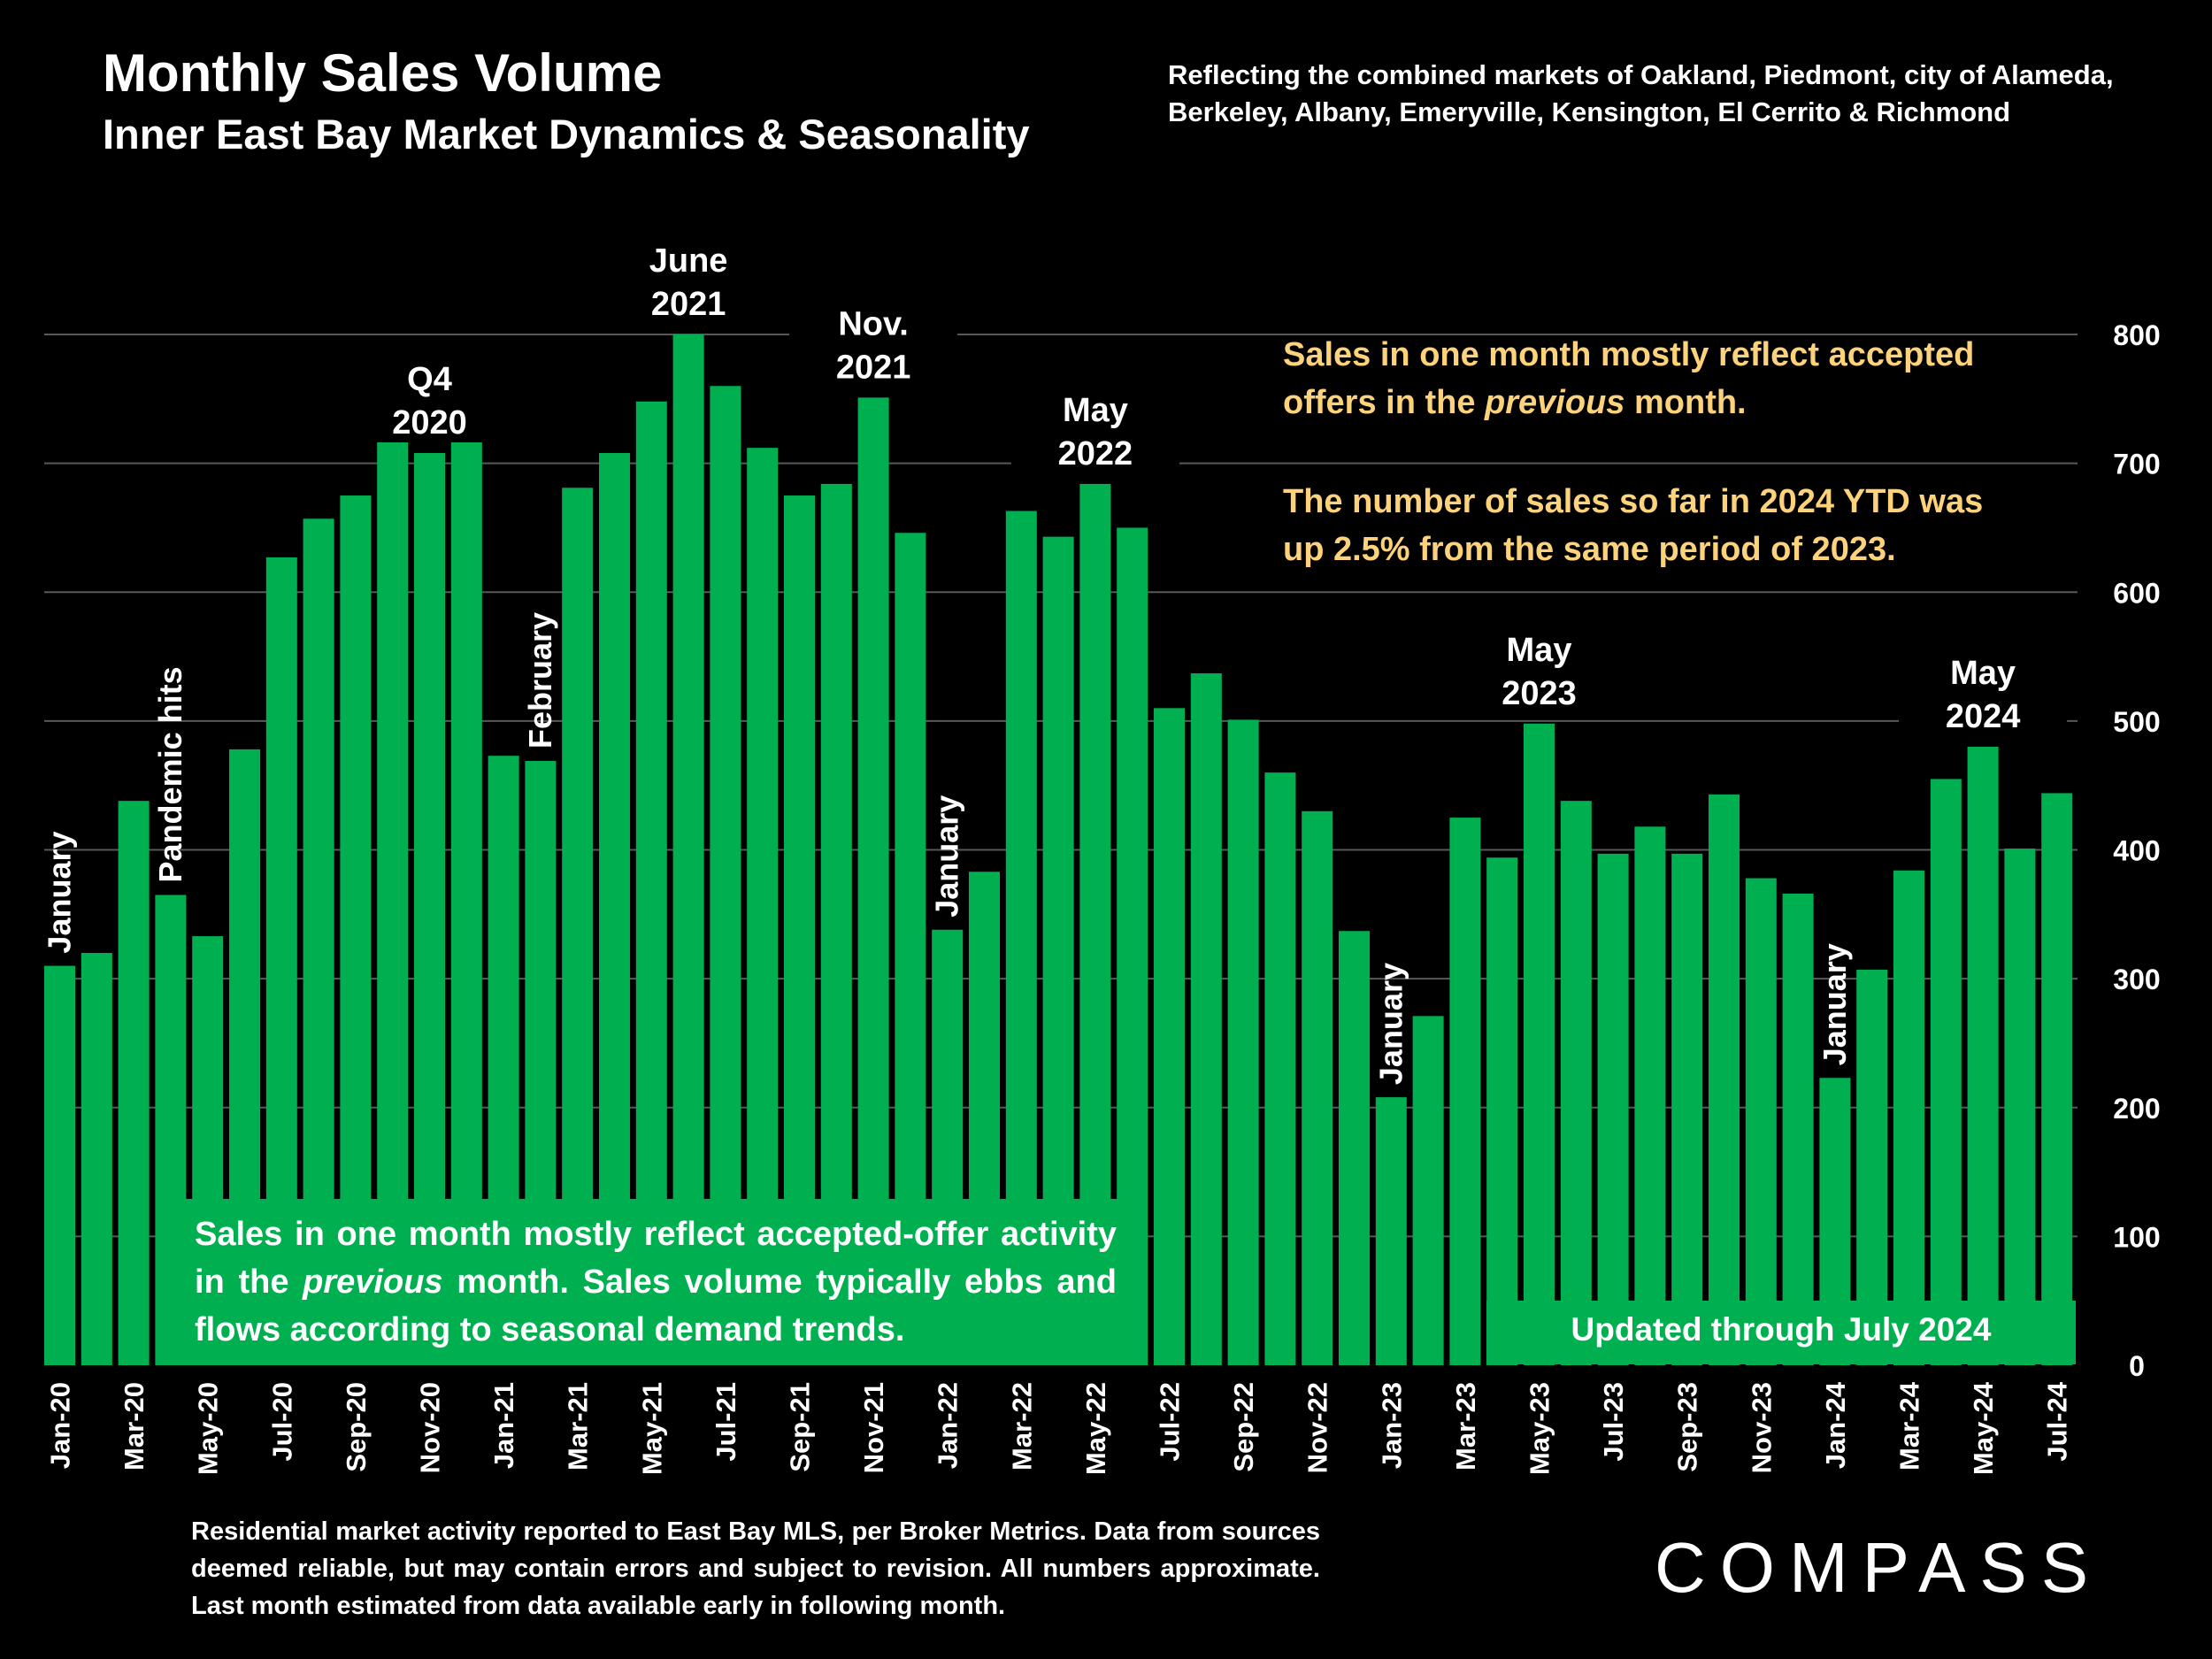  I want to click on x-tick-label: Sep-22, so click(1244, 1427).